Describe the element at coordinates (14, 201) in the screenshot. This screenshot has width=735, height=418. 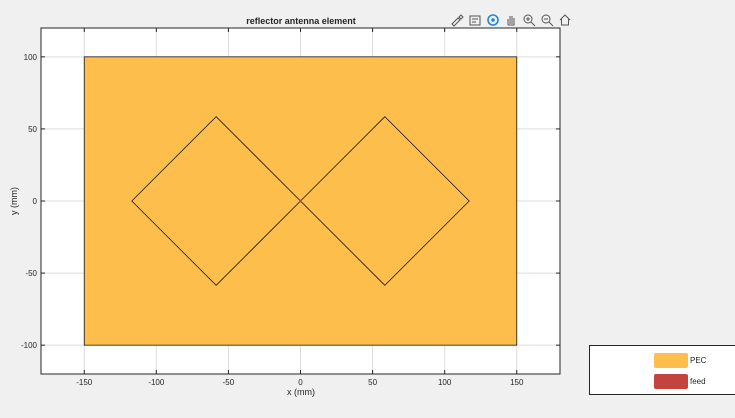
I see `y-axis-label: y (mm)` at that location.